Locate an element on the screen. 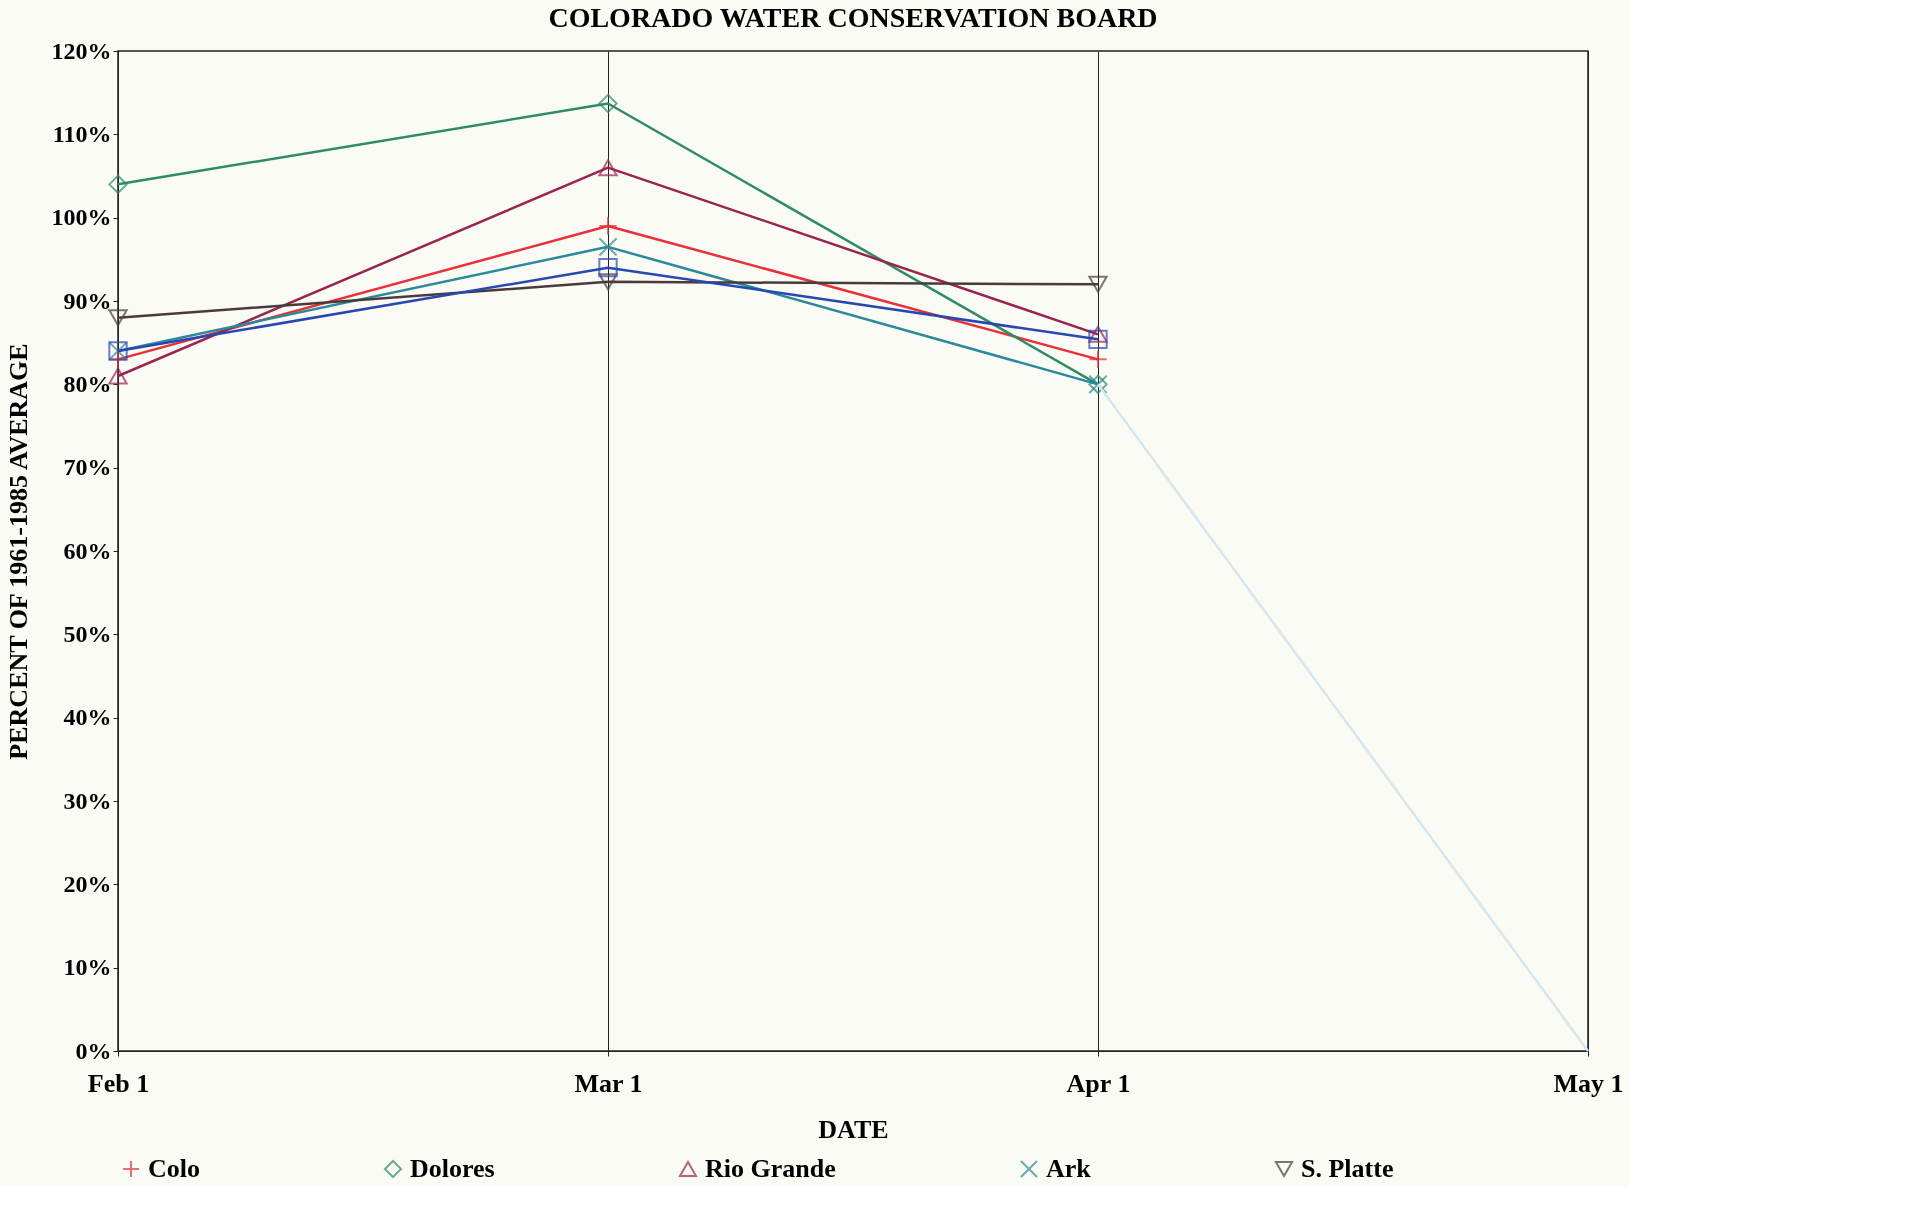 The width and height of the screenshot is (1920, 1216). y-tick-label: 50% is located at coordinates (87, 633).